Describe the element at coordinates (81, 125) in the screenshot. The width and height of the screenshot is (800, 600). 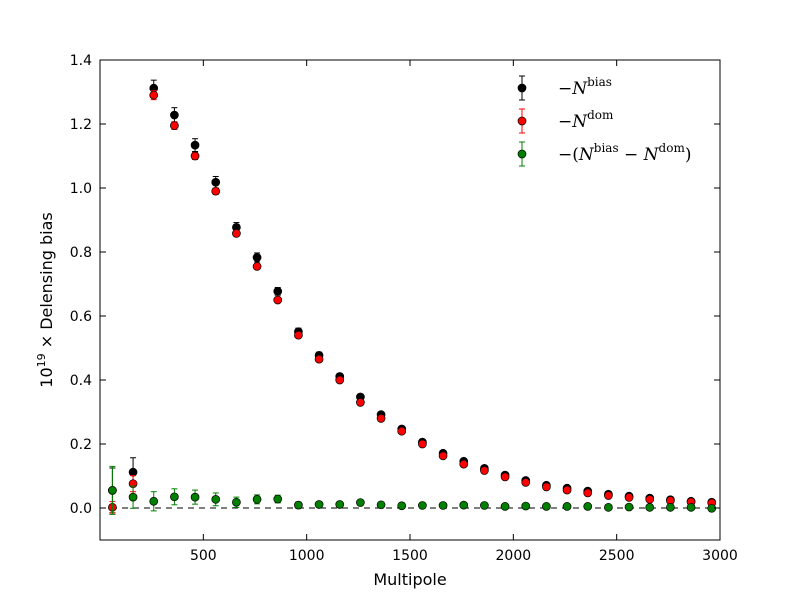
I see `y-tick-label: 1.2` at that location.